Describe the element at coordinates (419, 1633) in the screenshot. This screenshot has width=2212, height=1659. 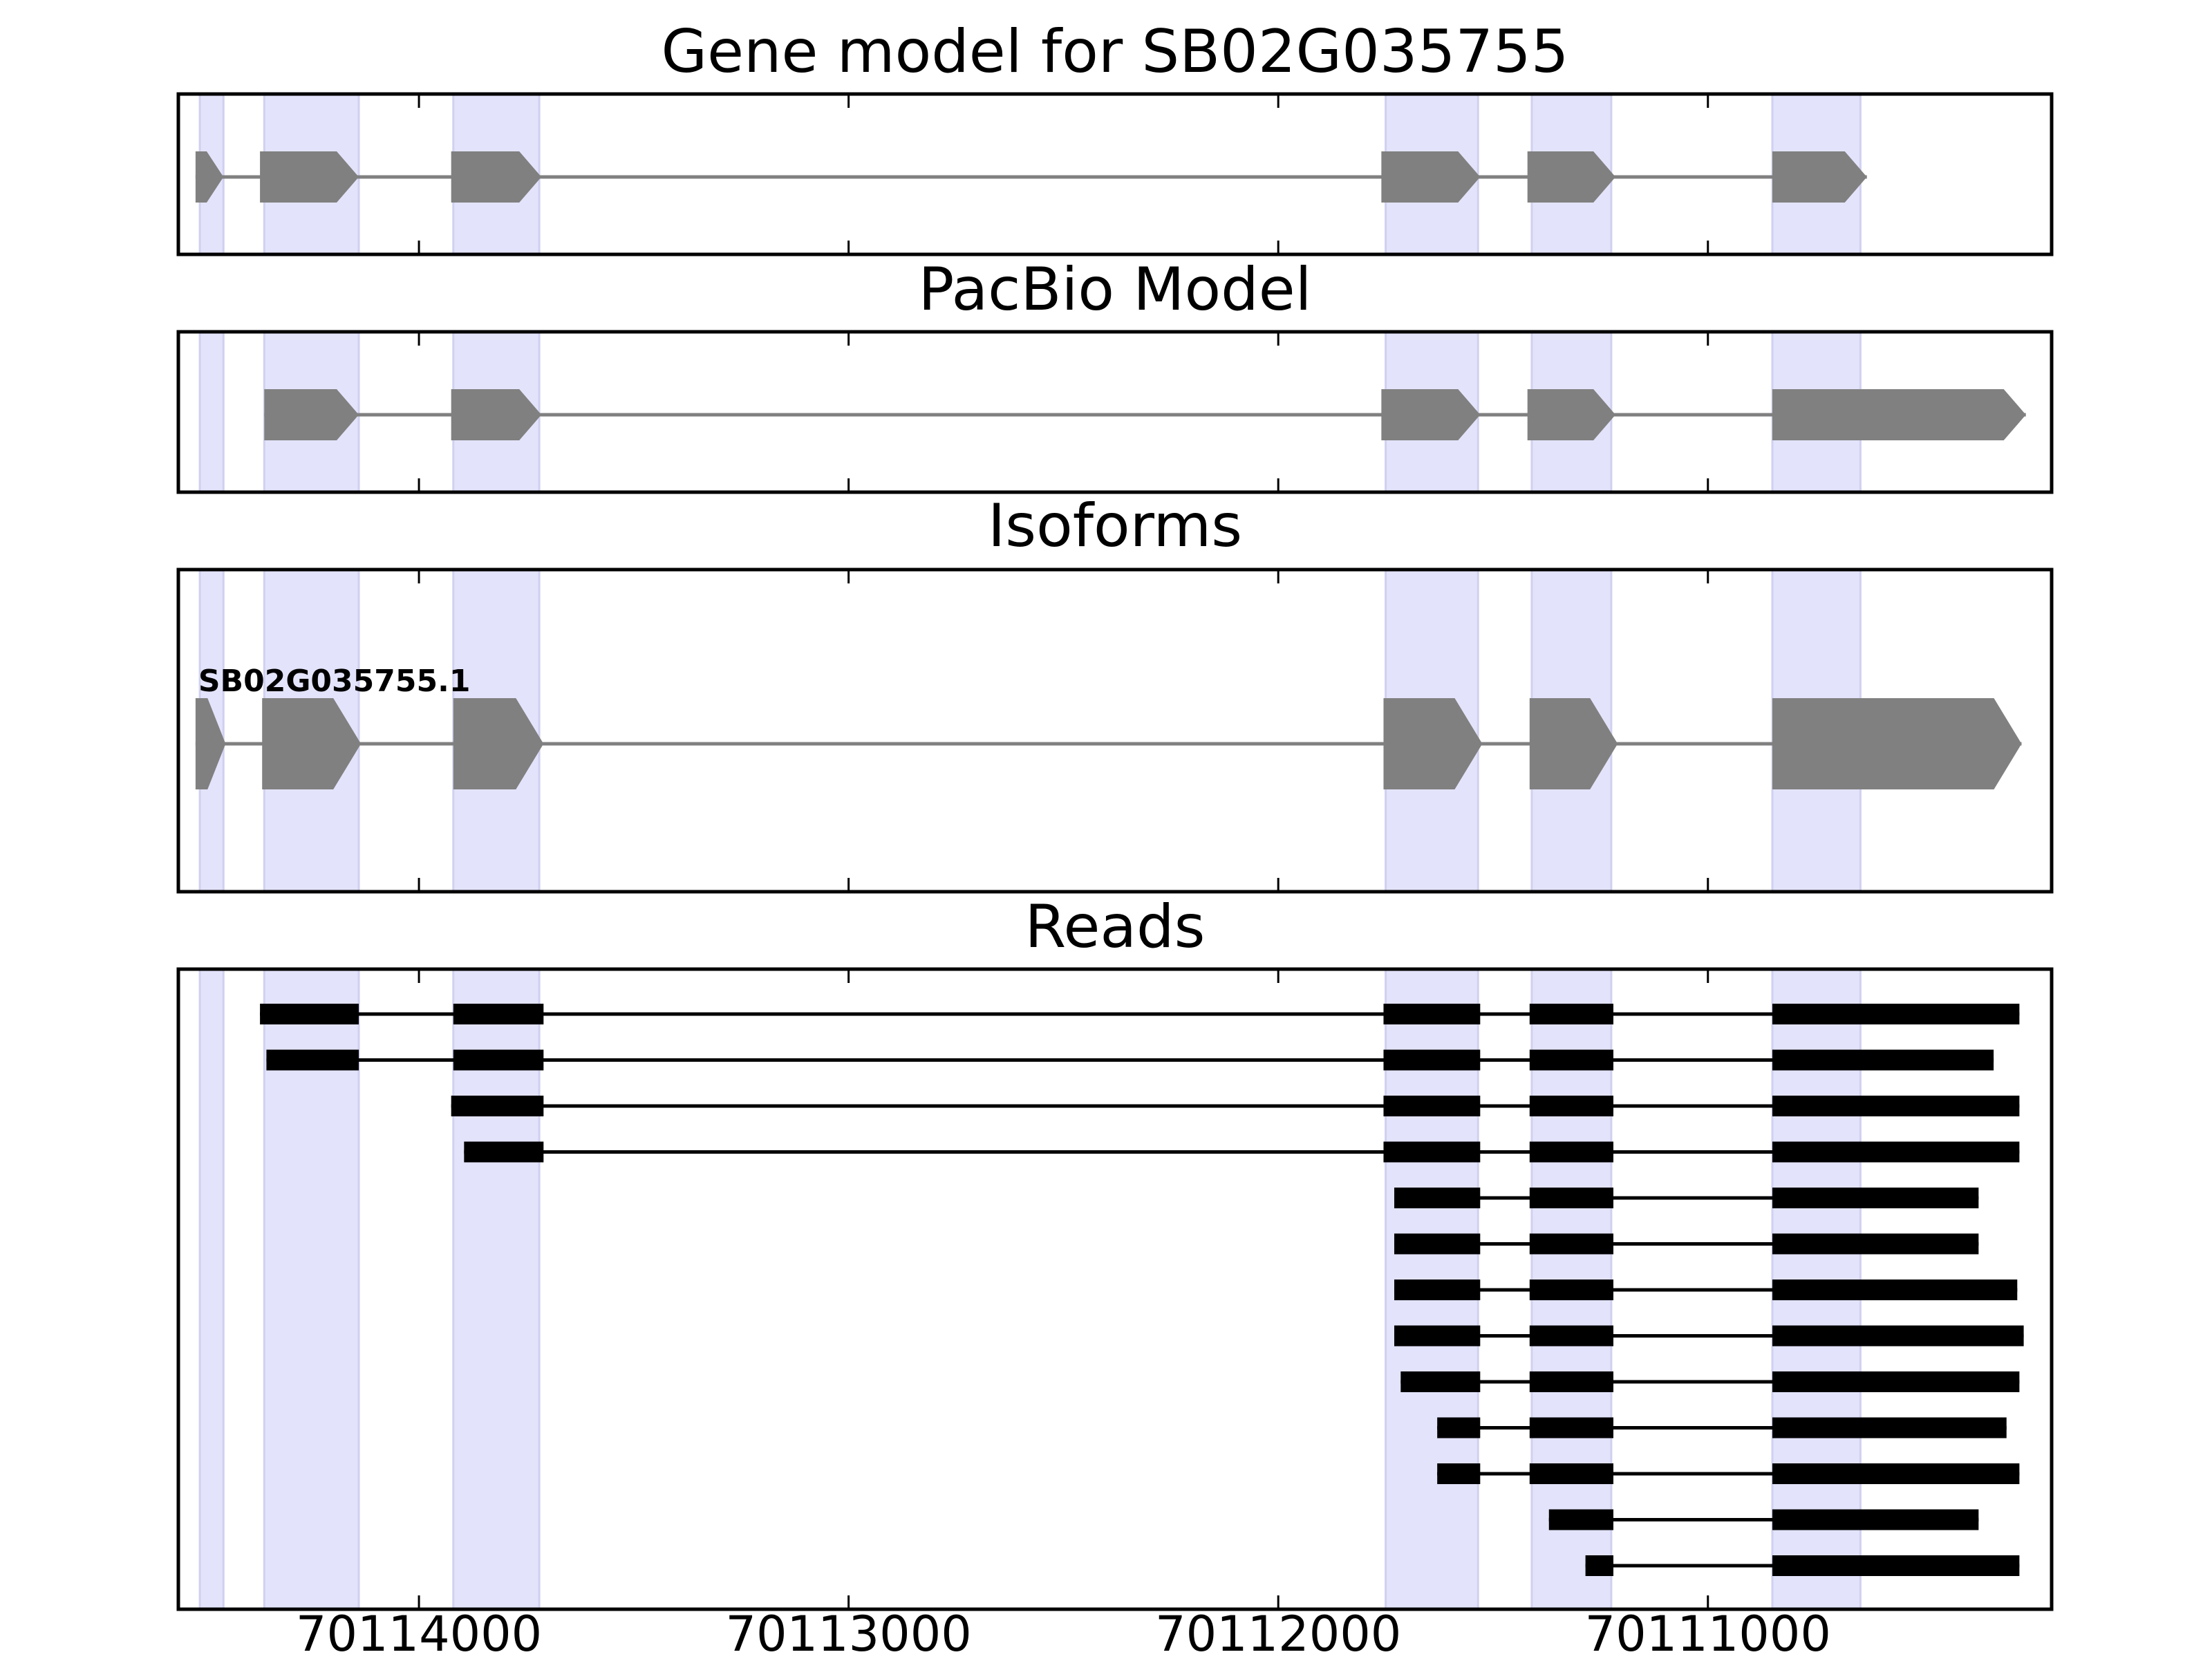
I see `x-tick-label: 70114000` at that location.